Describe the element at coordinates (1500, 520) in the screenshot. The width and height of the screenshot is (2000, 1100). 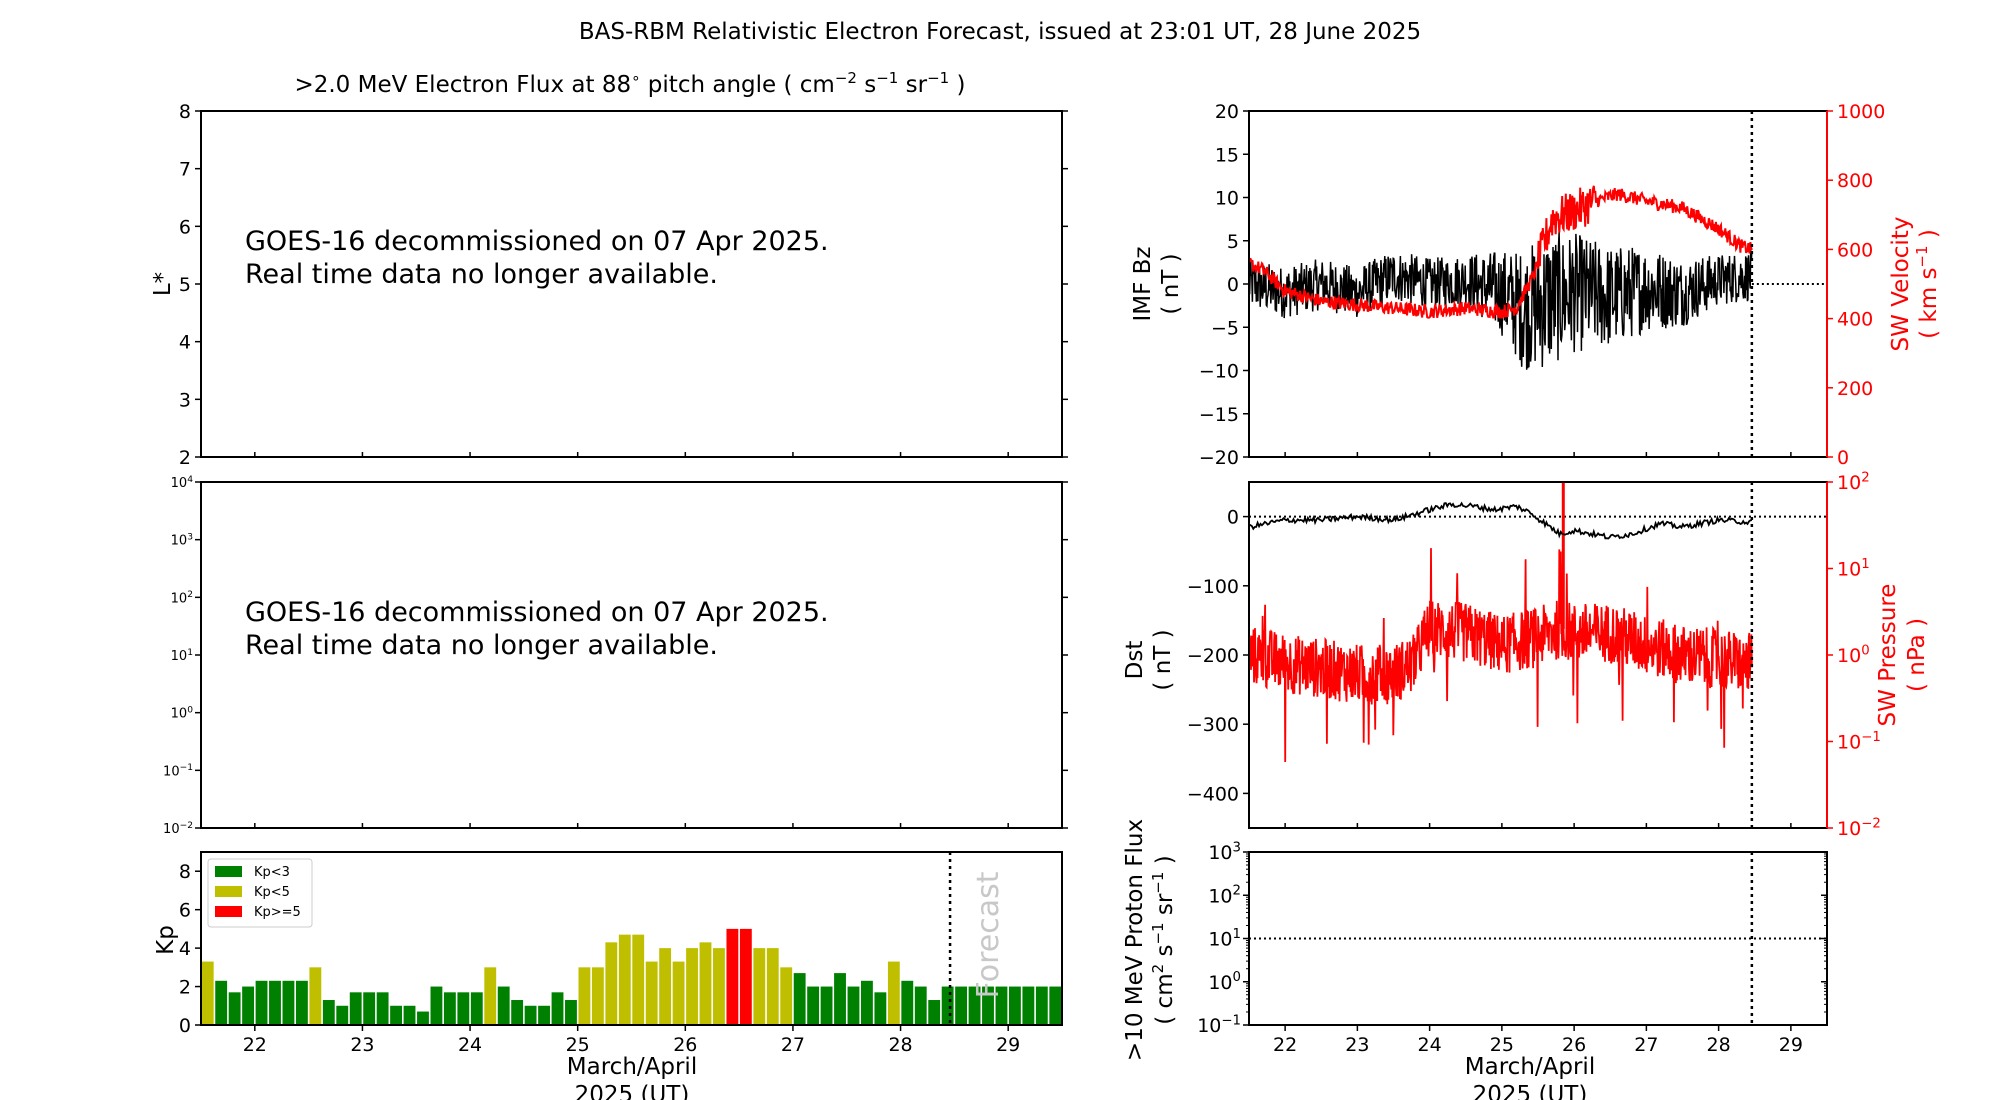
I see `dst-line` at that location.